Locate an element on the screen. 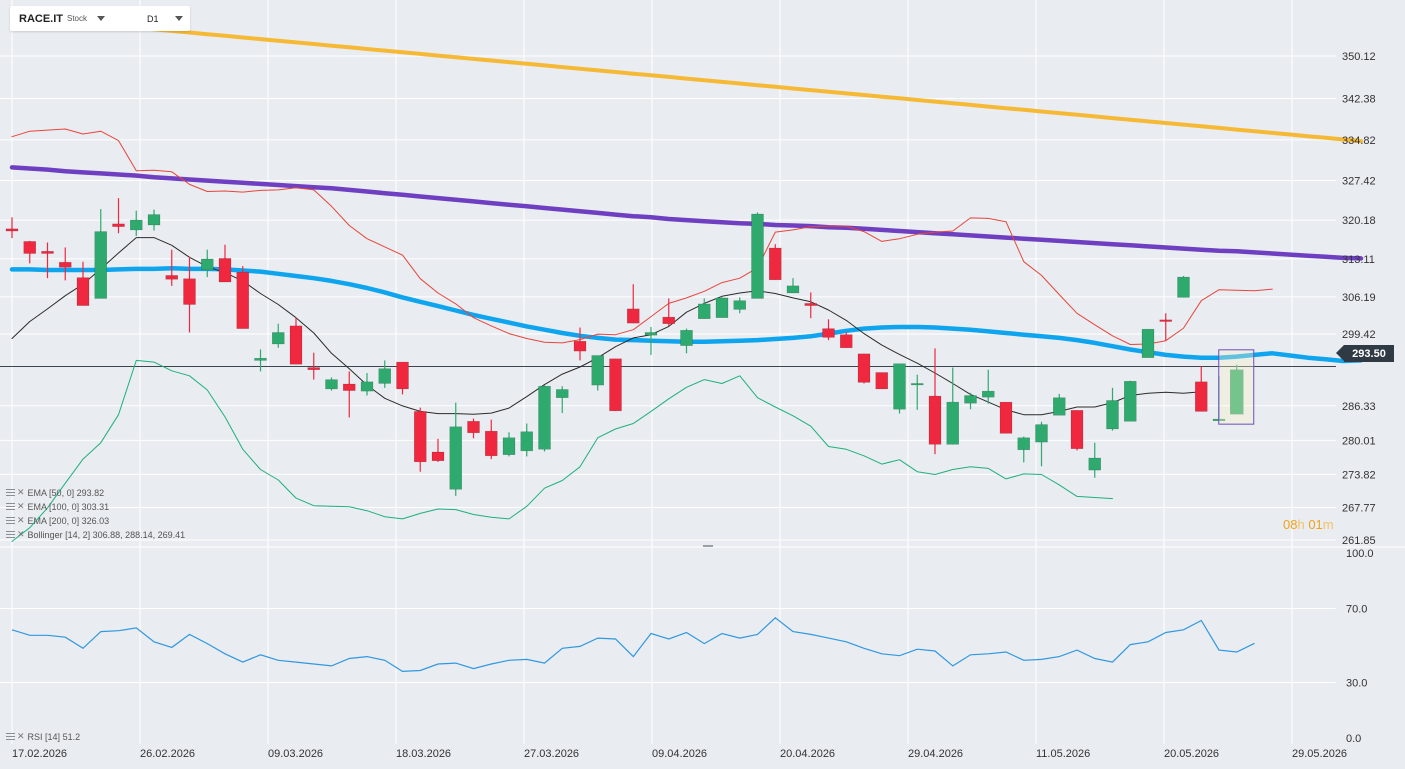 This screenshot has height=769, width=1405. timeframe-label: D1 is located at coordinates (153, 18).